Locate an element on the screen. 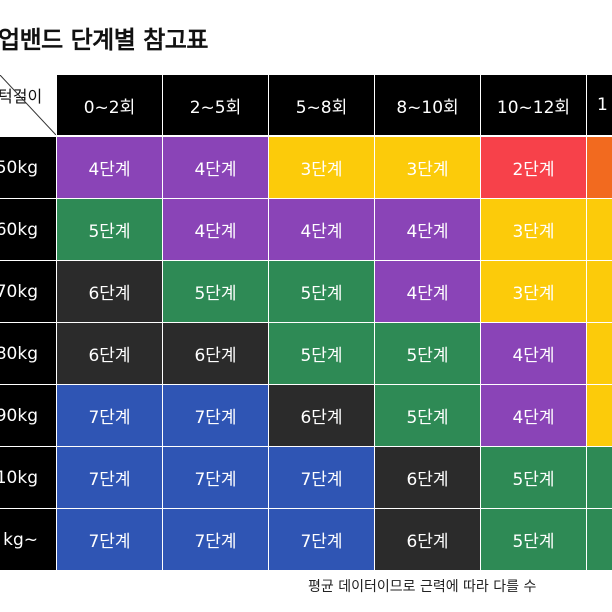  column-header: 0~2회 is located at coordinates (109, 105).